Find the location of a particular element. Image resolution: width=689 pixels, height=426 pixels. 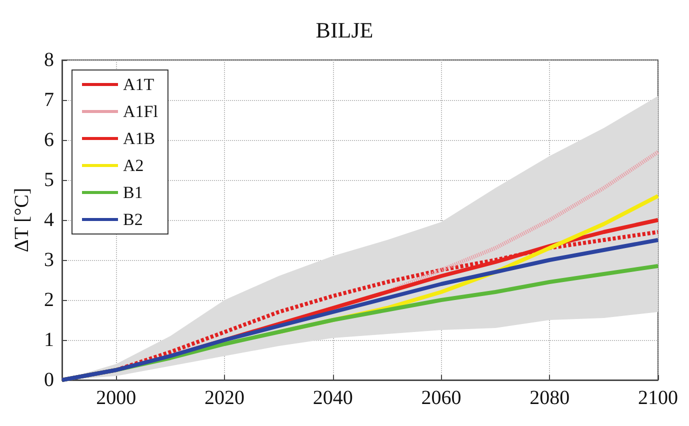

legend-label: A1Fl is located at coordinates (140, 111).